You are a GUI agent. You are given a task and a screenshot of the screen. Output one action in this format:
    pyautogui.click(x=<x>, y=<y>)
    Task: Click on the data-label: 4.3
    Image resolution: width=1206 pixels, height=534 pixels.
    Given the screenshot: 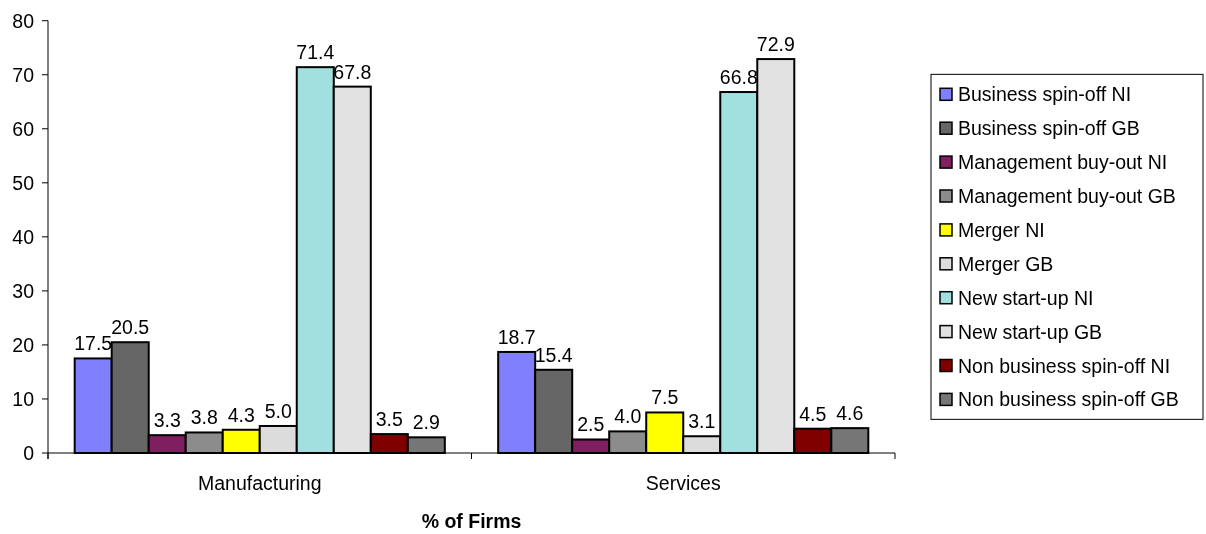 What is the action you would take?
    pyautogui.click(x=241, y=414)
    